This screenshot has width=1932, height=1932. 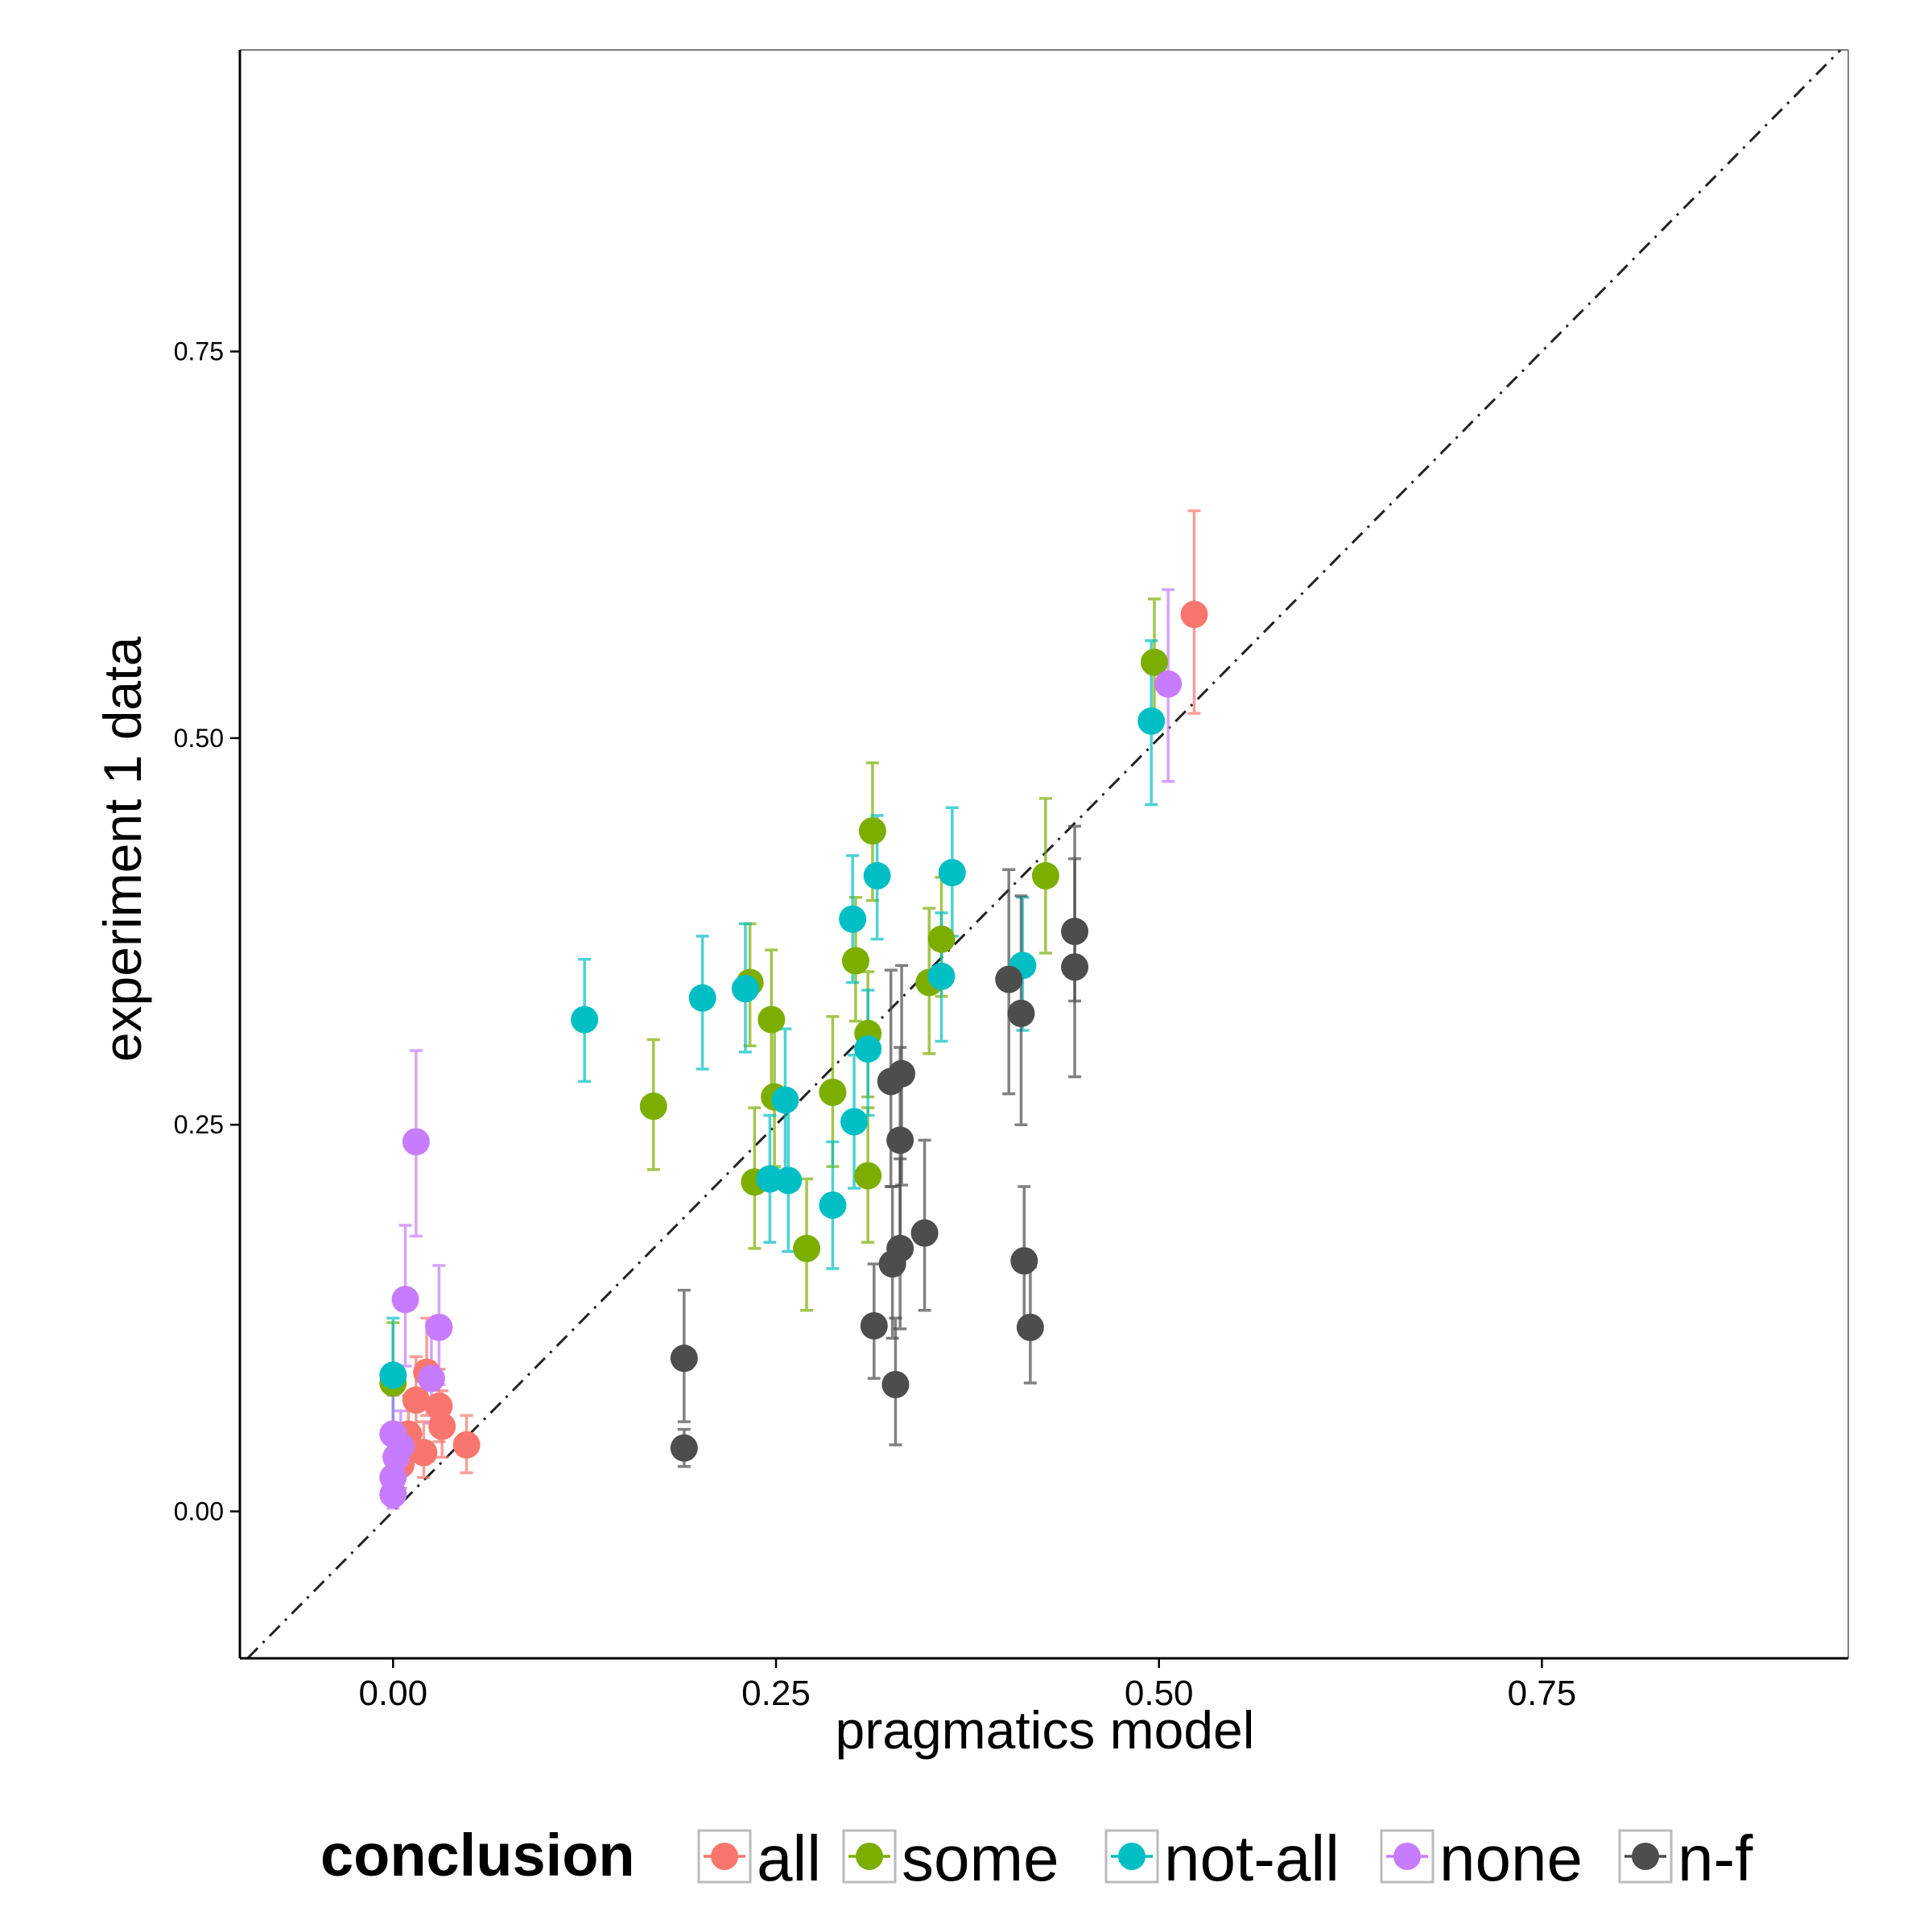 What do you see at coordinates (1252, 1858) in the screenshot?
I see `legend-label-not-all: not-all` at bounding box center [1252, 1858].